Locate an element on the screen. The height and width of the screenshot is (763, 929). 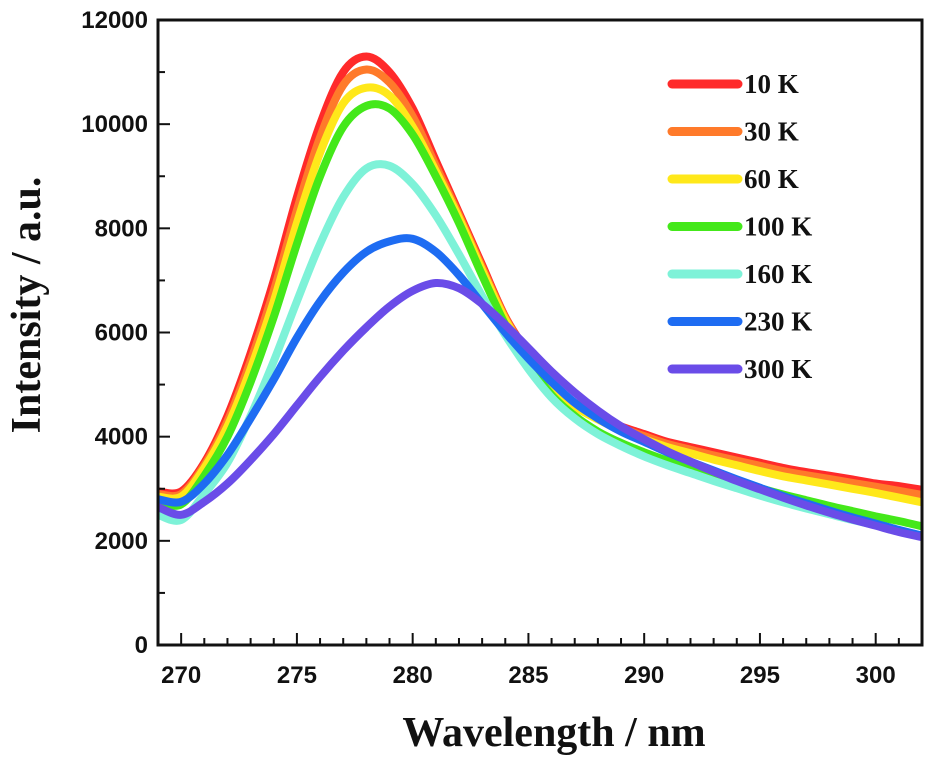
legend-label: 160 K is located at coordinates (778, 274).